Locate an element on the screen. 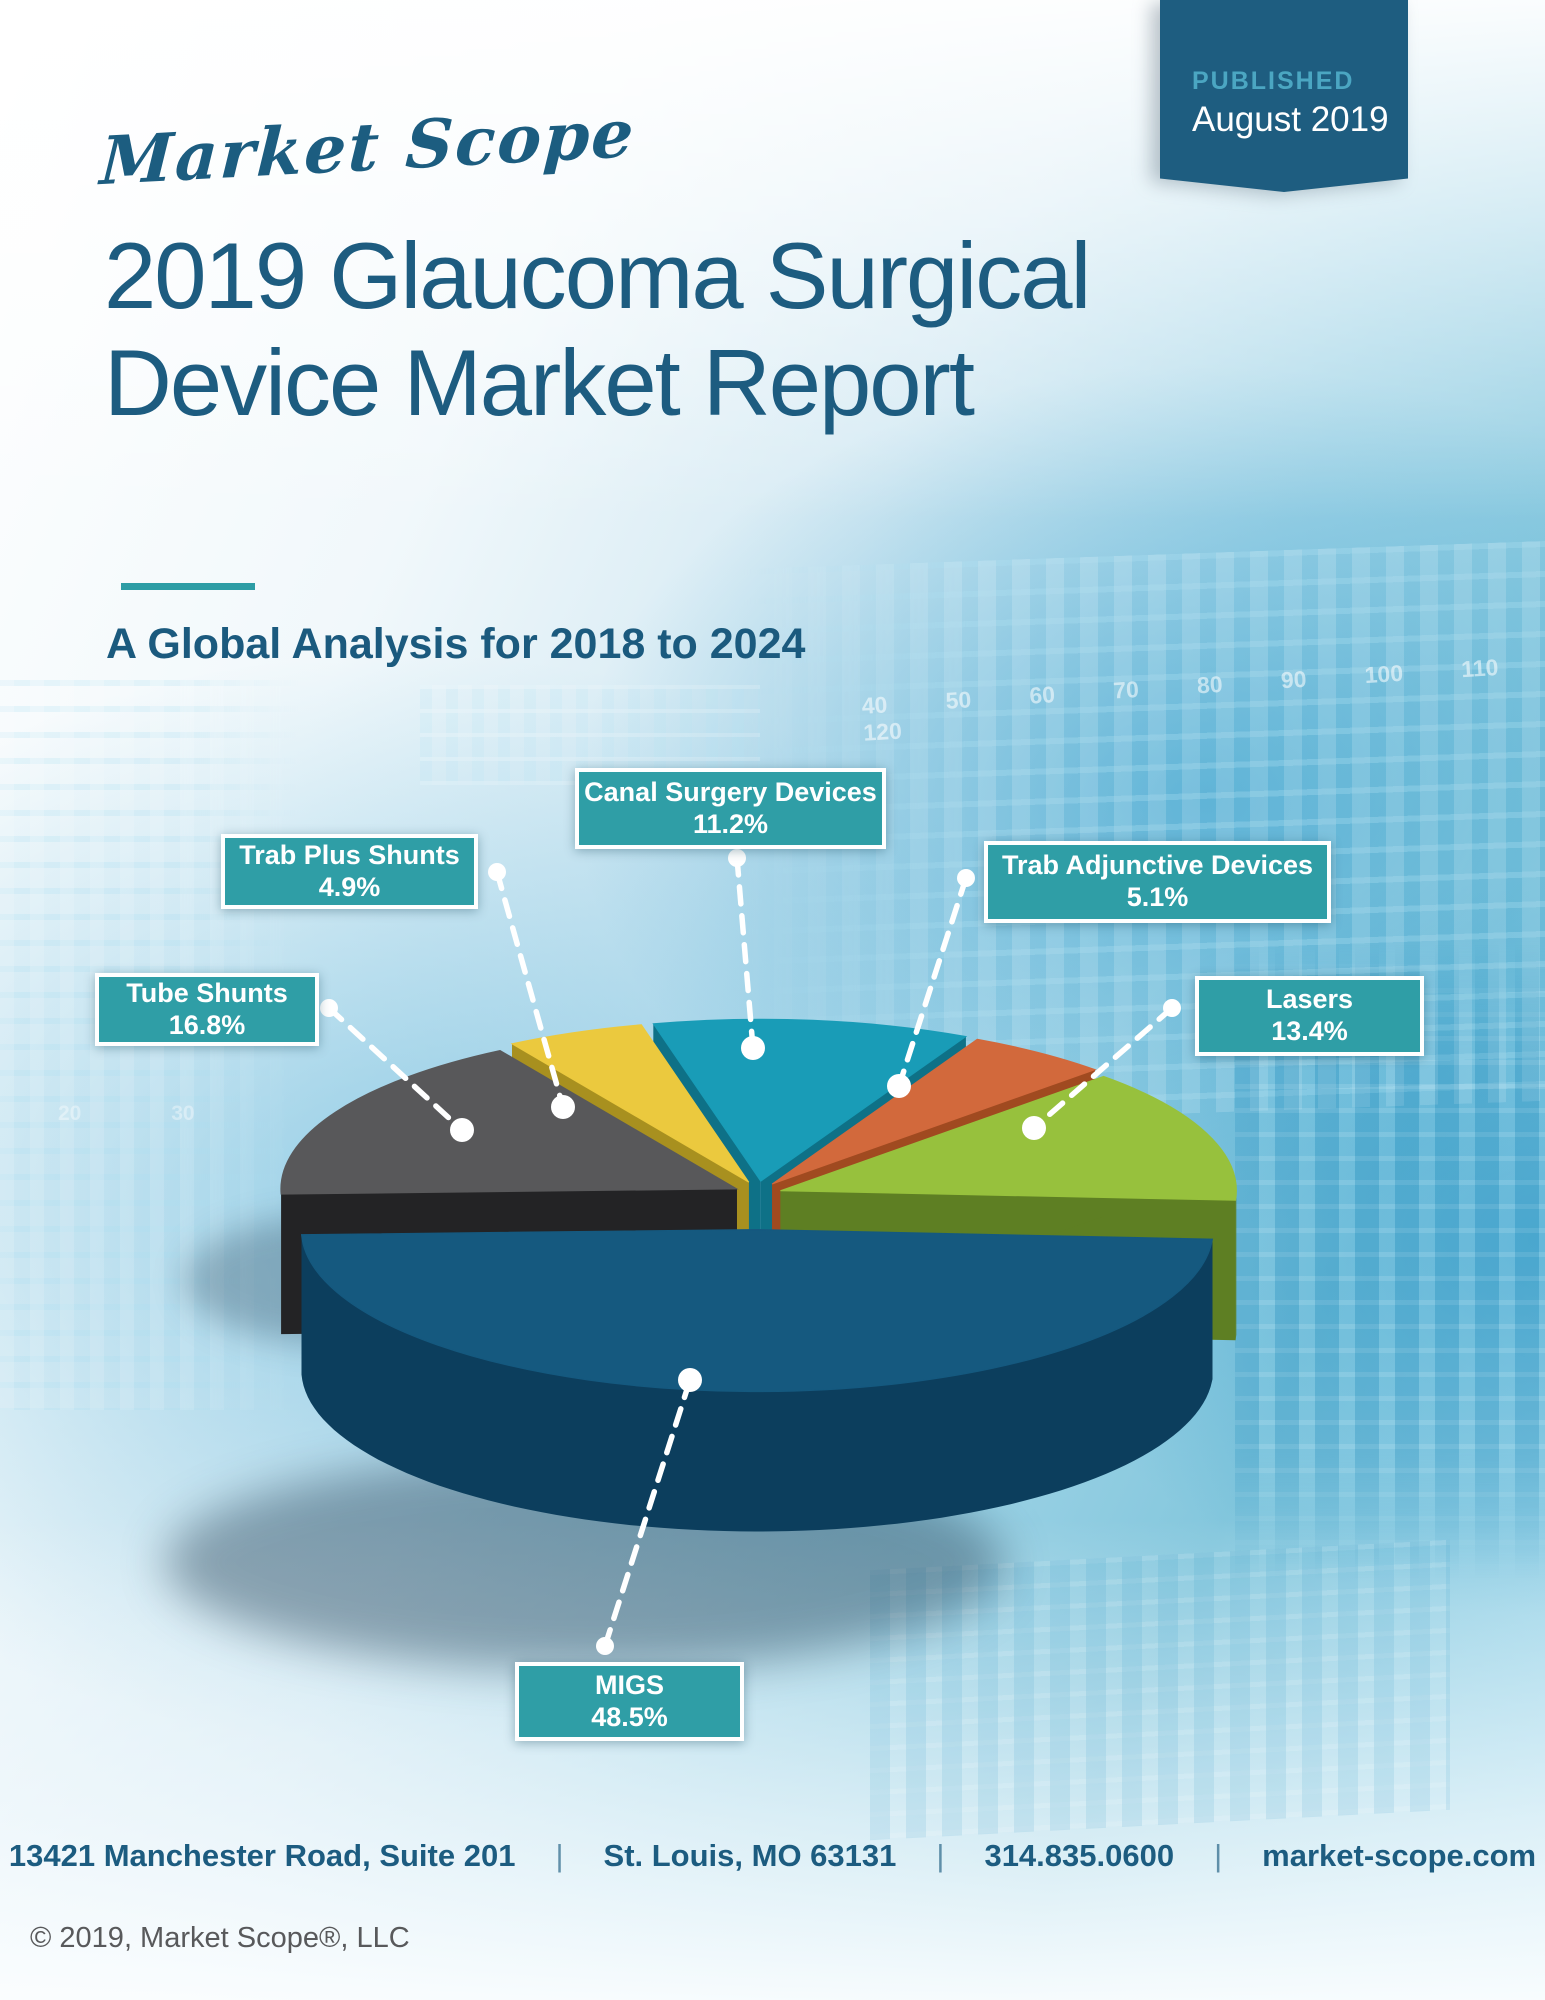  background-pixel-pattern-bottom-right is located at coordinates (1160, 1690).